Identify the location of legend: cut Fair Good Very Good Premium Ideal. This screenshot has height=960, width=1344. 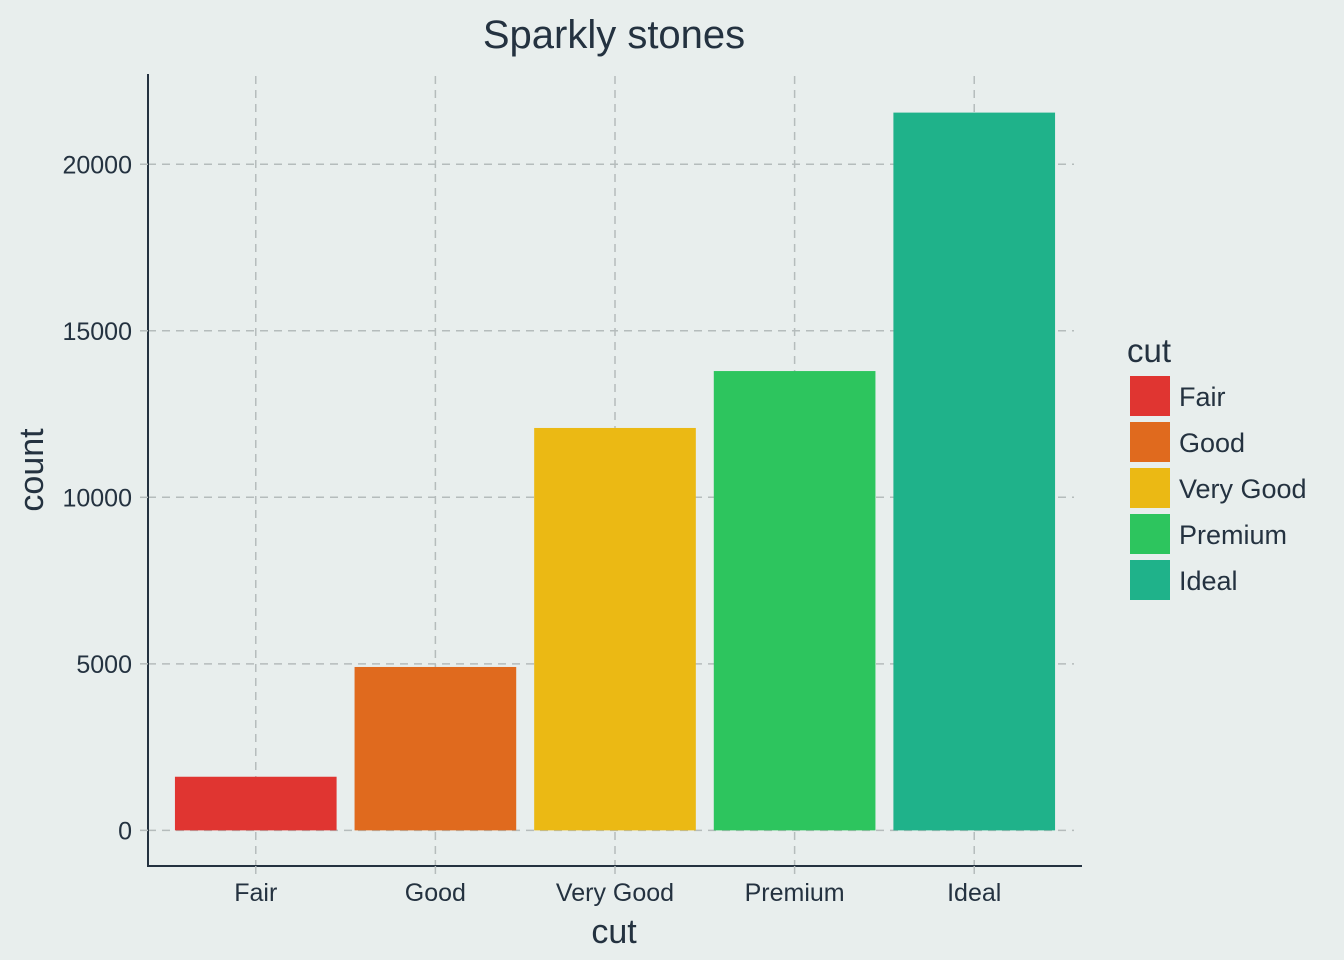
(1217, 467).